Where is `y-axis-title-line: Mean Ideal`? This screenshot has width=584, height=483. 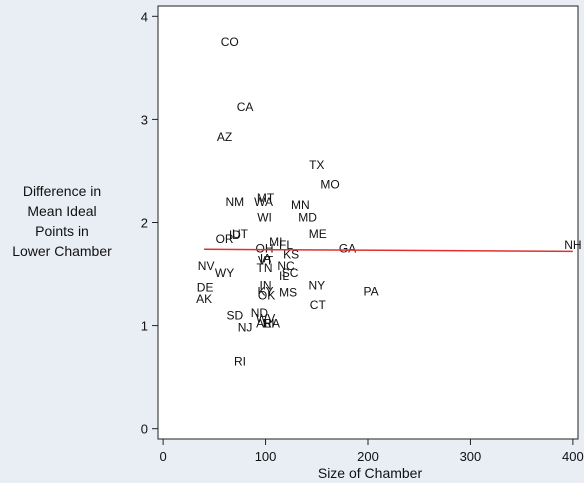
y-axis-title-line: Mean Ideal is located at coordinates (61, 211).